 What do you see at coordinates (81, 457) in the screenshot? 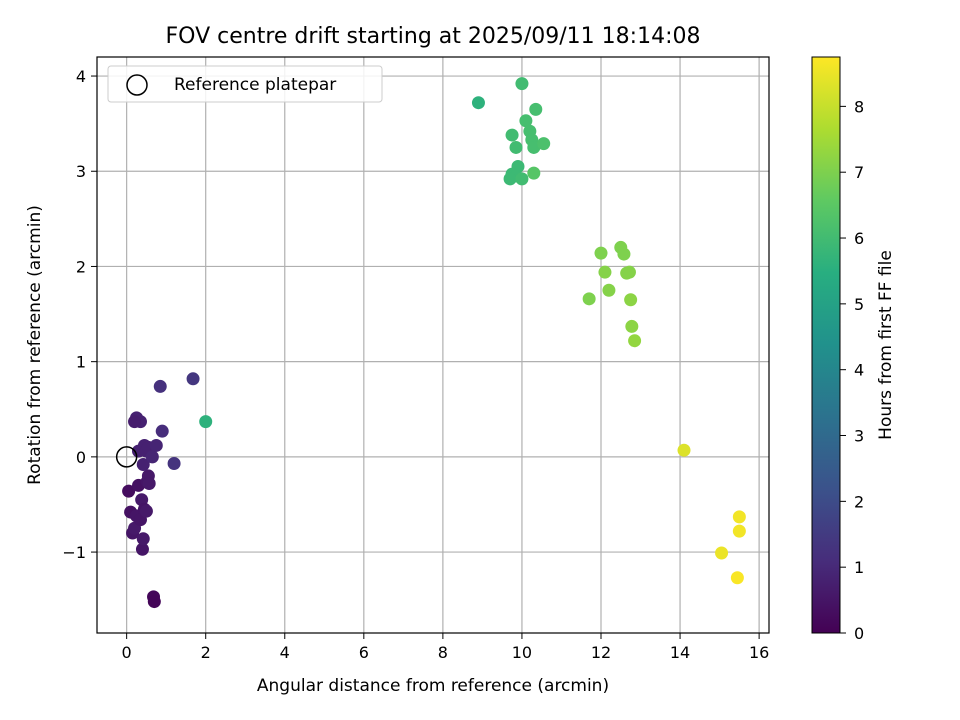
I see `y-tick-label: 0` at bounding box center [81, 457].